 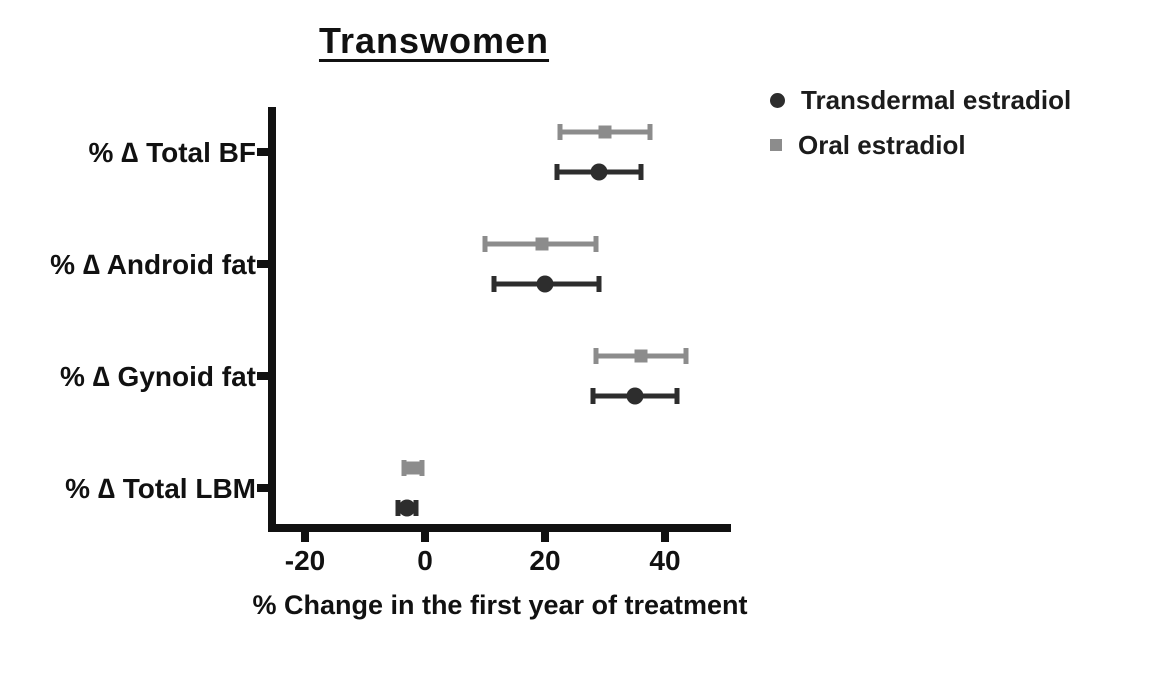 What do you see at coordinates (499, 605) in the screenshot?
I see `x-axis-title: % Change in the first year of treatment` at bounding box center [499, 605].